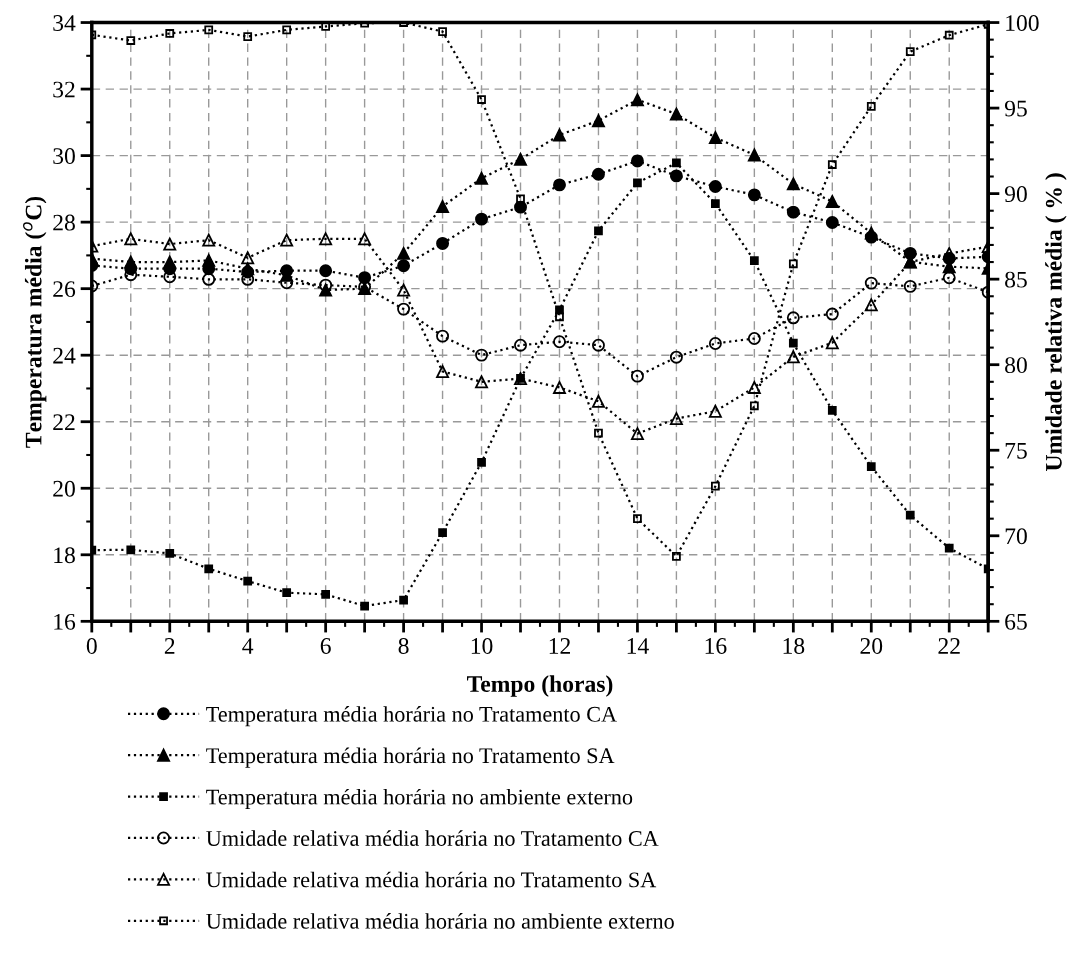 This screenshot has width=1080, height=980. I want to click on legend-label: Umidade relativa média horária no Tratamento SA, so click(431, 879).